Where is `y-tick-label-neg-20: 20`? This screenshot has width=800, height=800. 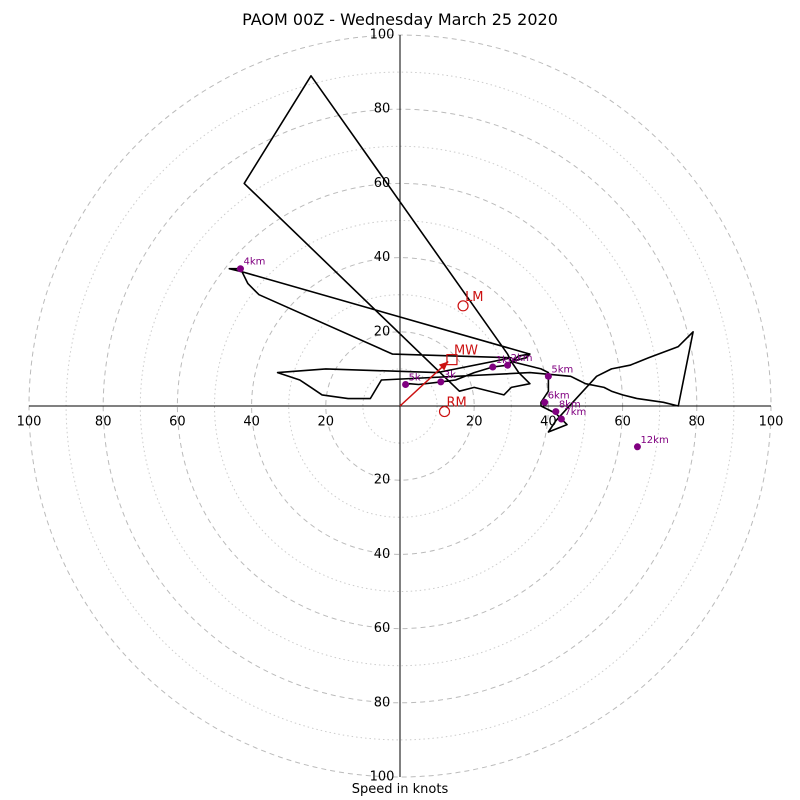
y-tick-label-neg-20: 20 is located at coordinates (382, 480).